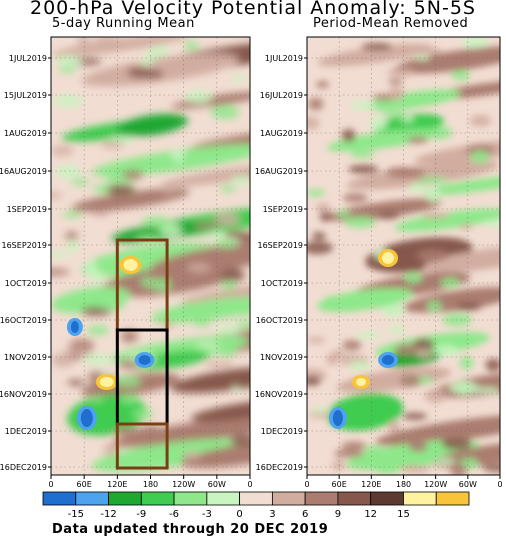 The image size is (506, 540). What do you see at coordinates (338, 514) in the screenshot?
I see `colorbar-label: 9` at bounding box center [338, 514].